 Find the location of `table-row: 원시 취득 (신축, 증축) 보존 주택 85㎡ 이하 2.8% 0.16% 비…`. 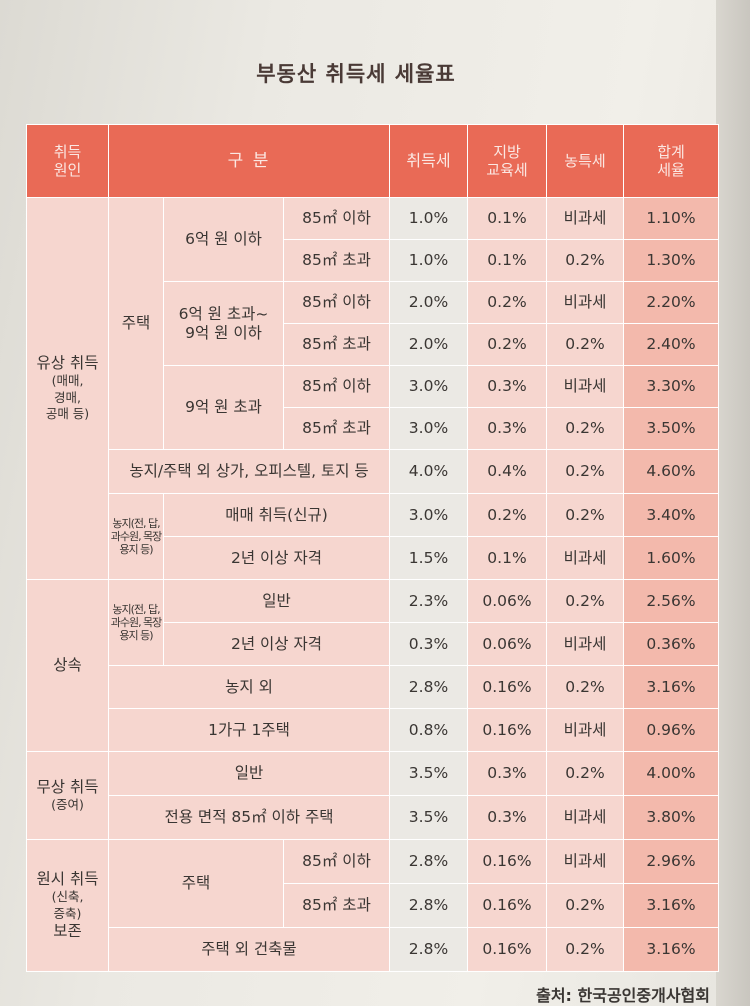

table-row: 원시 취득 (신축, 증축) 보존 주택 85㎡ 이하 2.8% 0.16% 비… is located at coordinates (372, 905).